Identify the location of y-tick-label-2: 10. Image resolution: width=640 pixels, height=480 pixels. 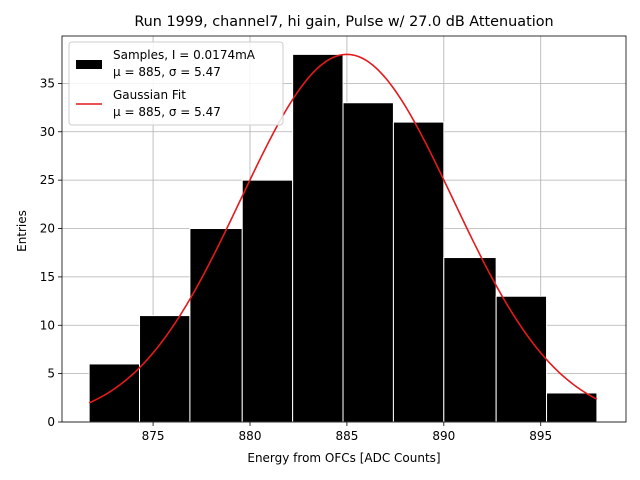
(47, 325).